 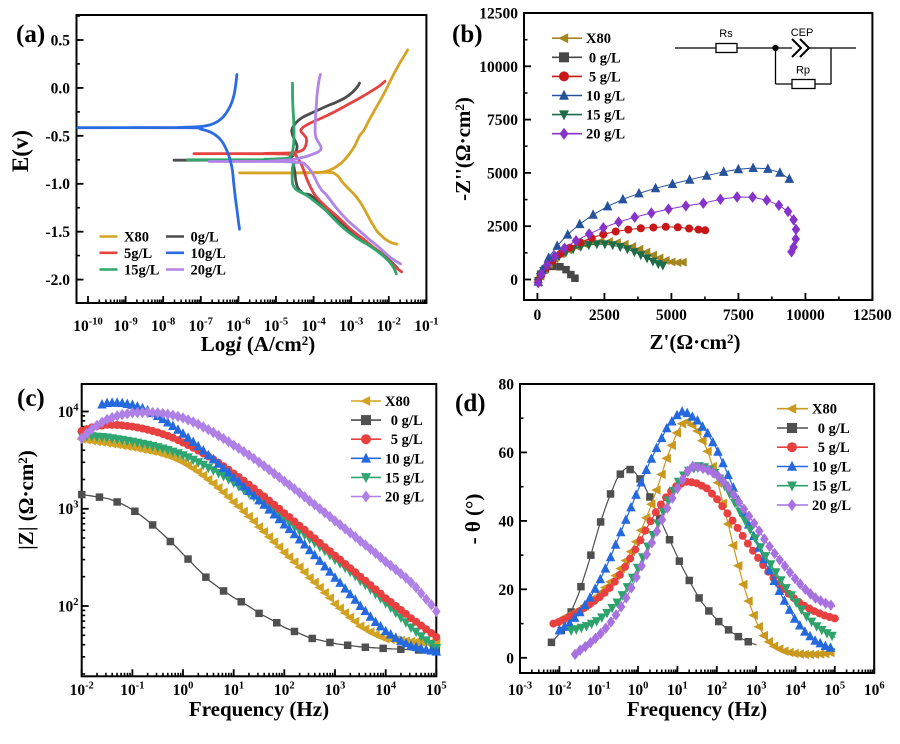 What do you see at coordinates (507, 453) in the screenshot?
I see `svg-text: 60` at bounding box center [507, 453].